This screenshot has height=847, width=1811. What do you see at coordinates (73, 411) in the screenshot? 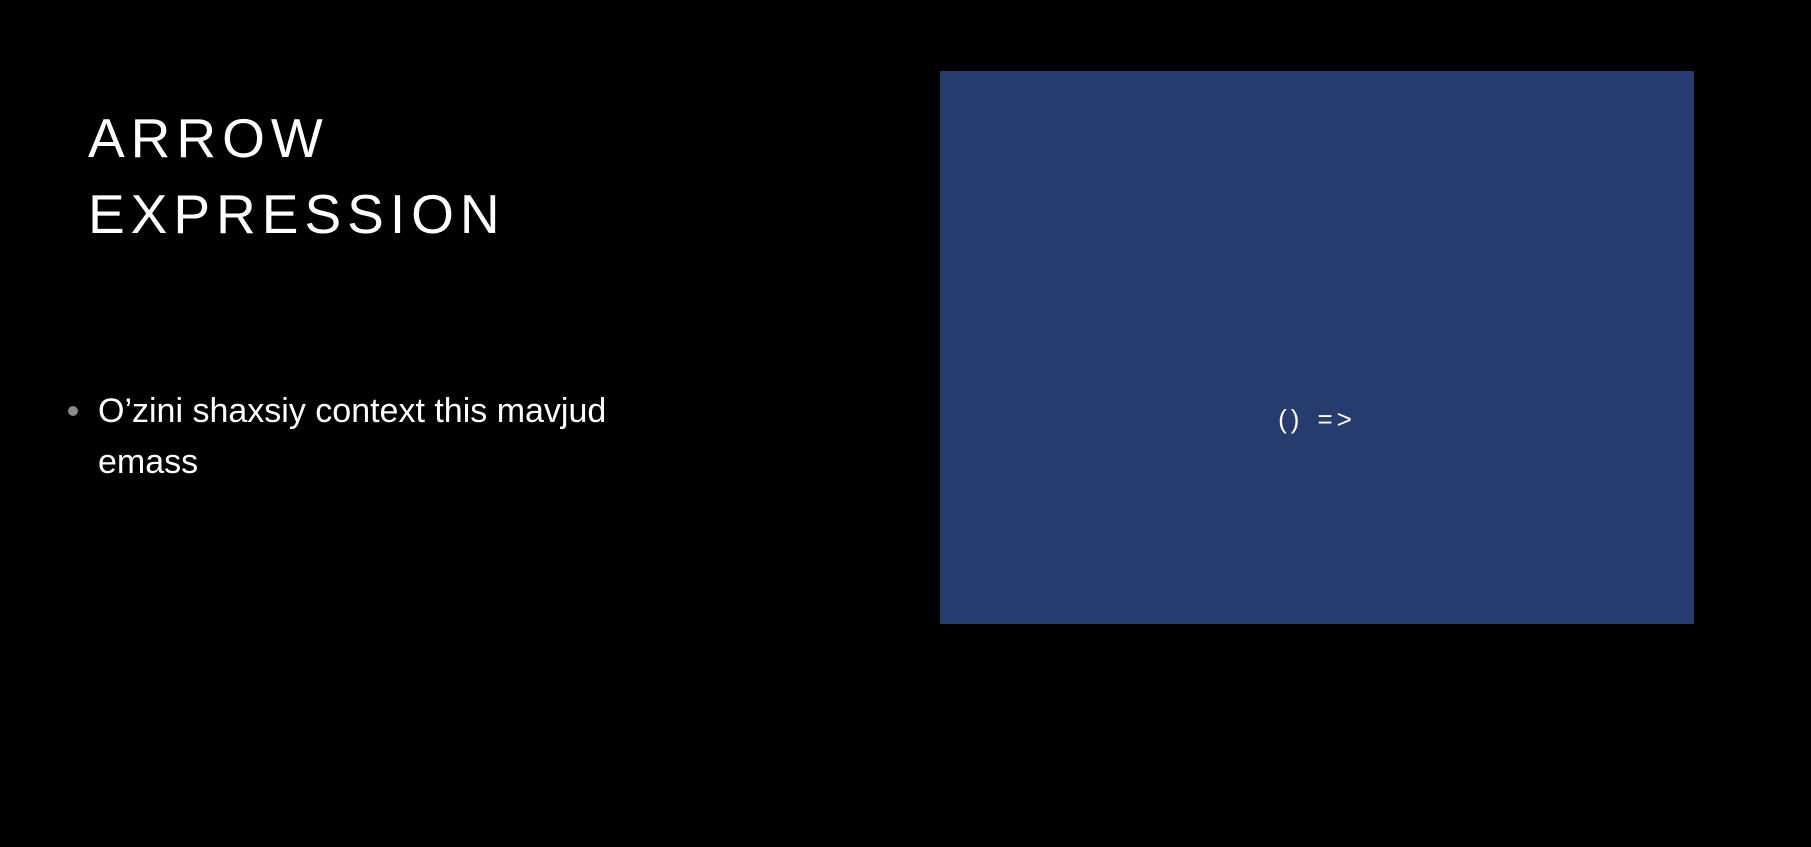
I see `bullet-dot-icon` at bounding box center [73, 411].